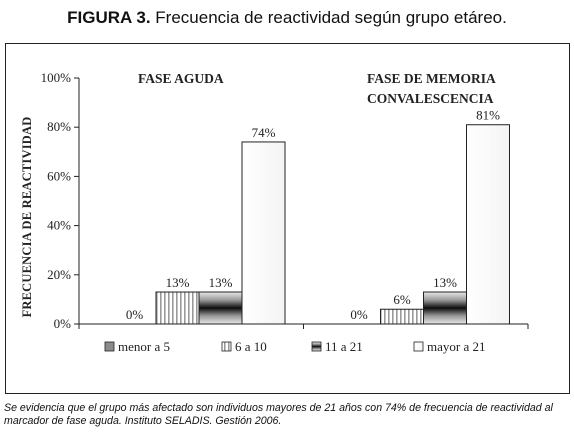 Image resolution: width=574 pixels, height=432 pixels. I want to click on y-axis-title: FRECUENCIA DE REACTIVIDAD, so click(27, 217).